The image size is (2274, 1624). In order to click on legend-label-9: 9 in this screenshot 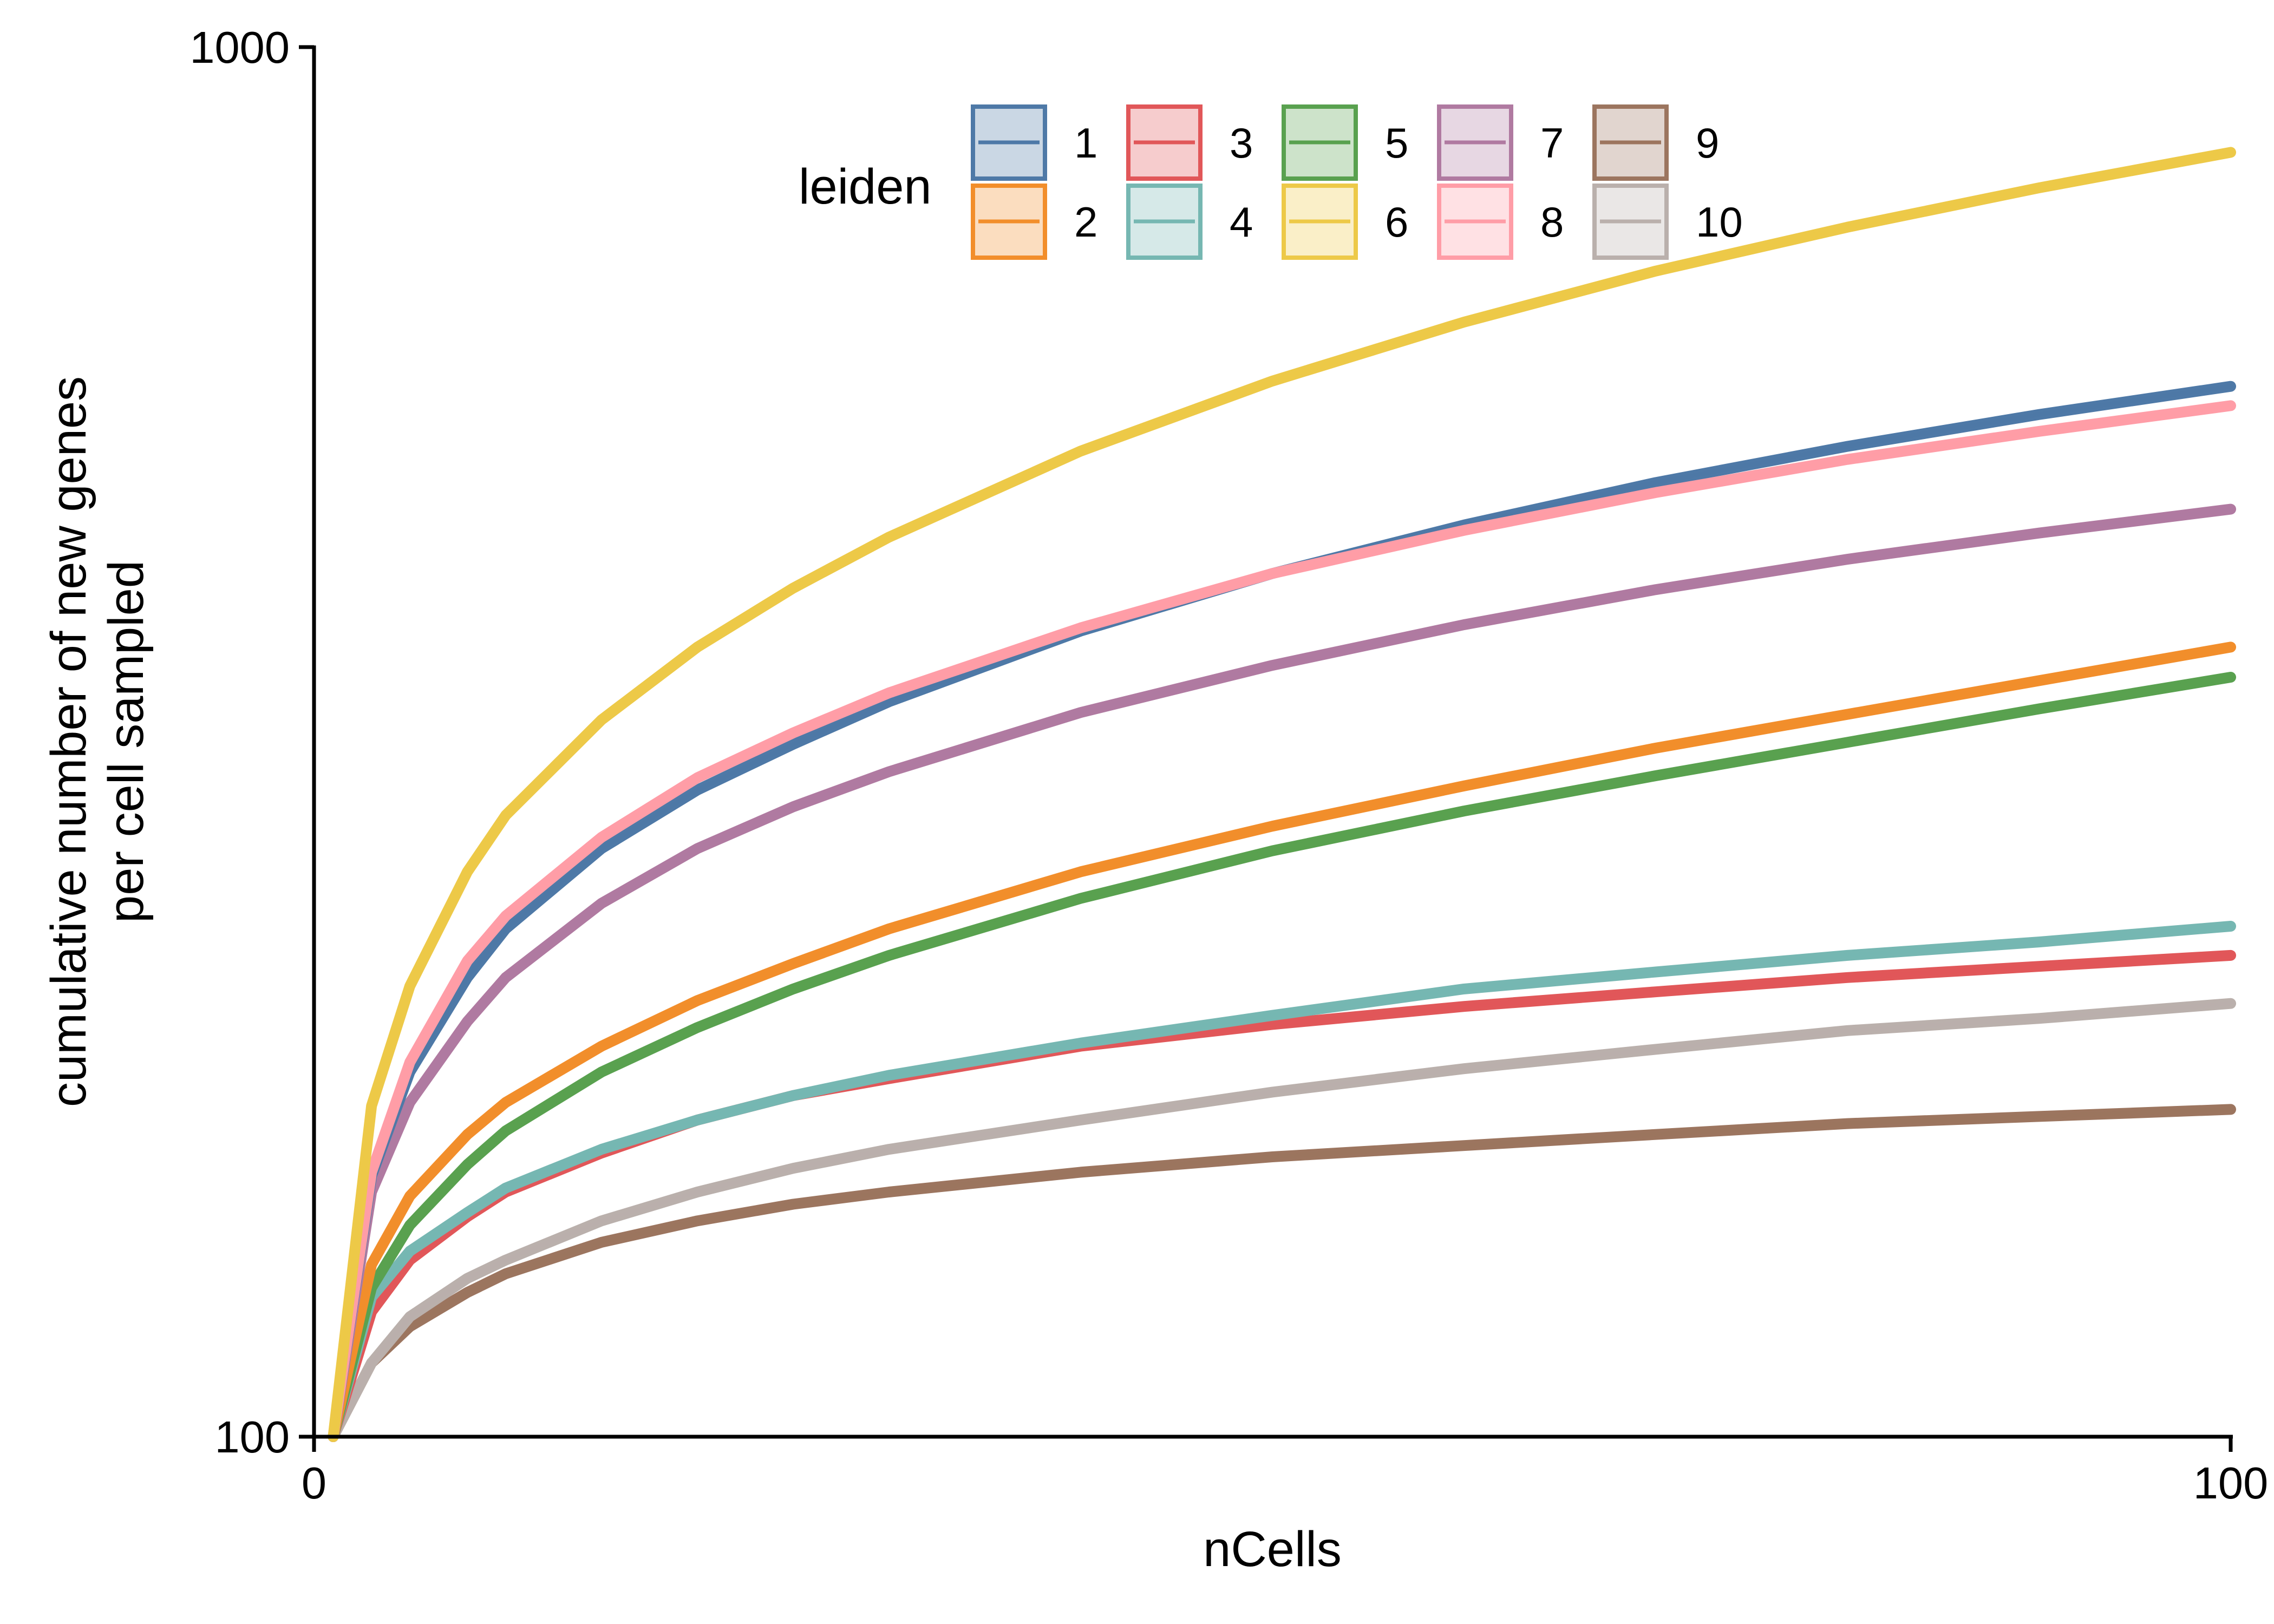, I will do `click(1708, 143)`.